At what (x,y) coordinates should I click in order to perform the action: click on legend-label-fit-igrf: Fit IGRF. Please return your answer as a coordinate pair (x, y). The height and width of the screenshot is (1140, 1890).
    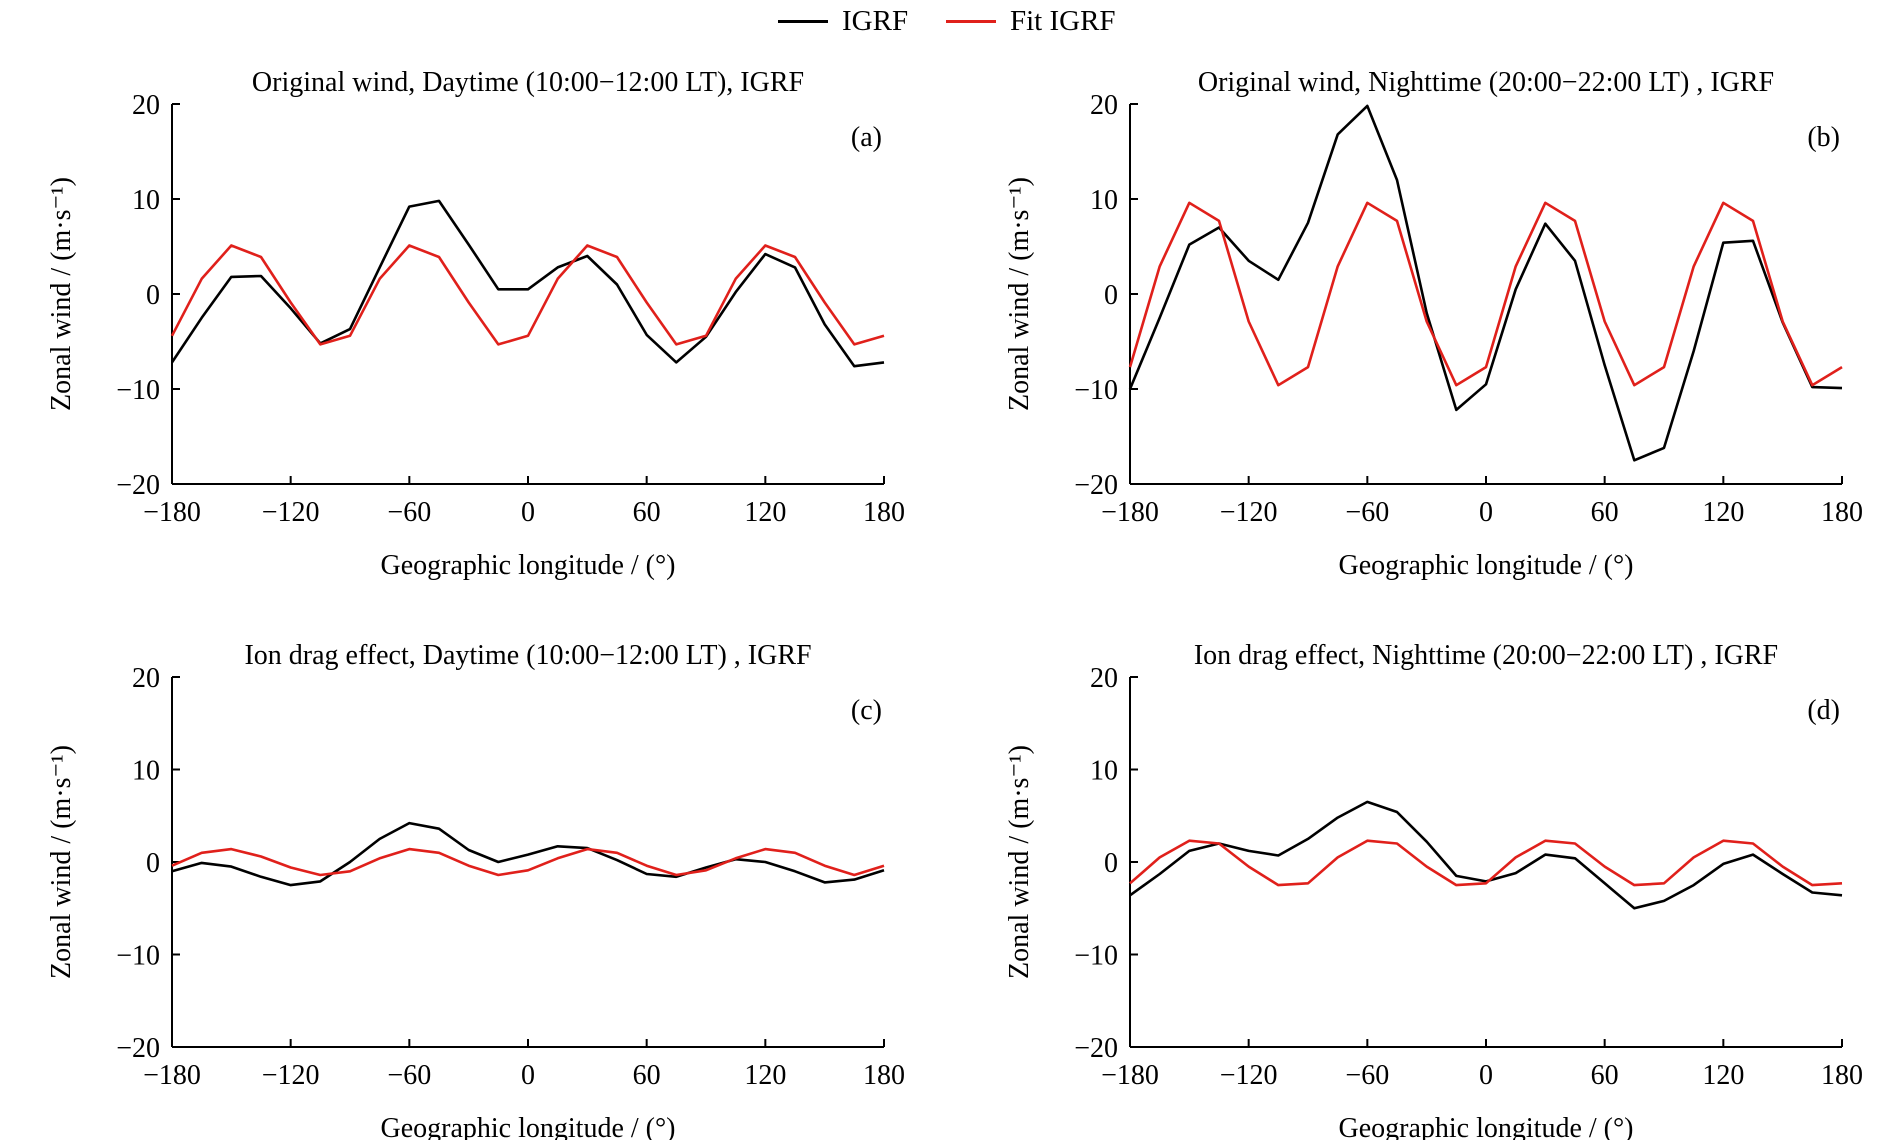
    Looking at the image, I should click on (1063, 20).